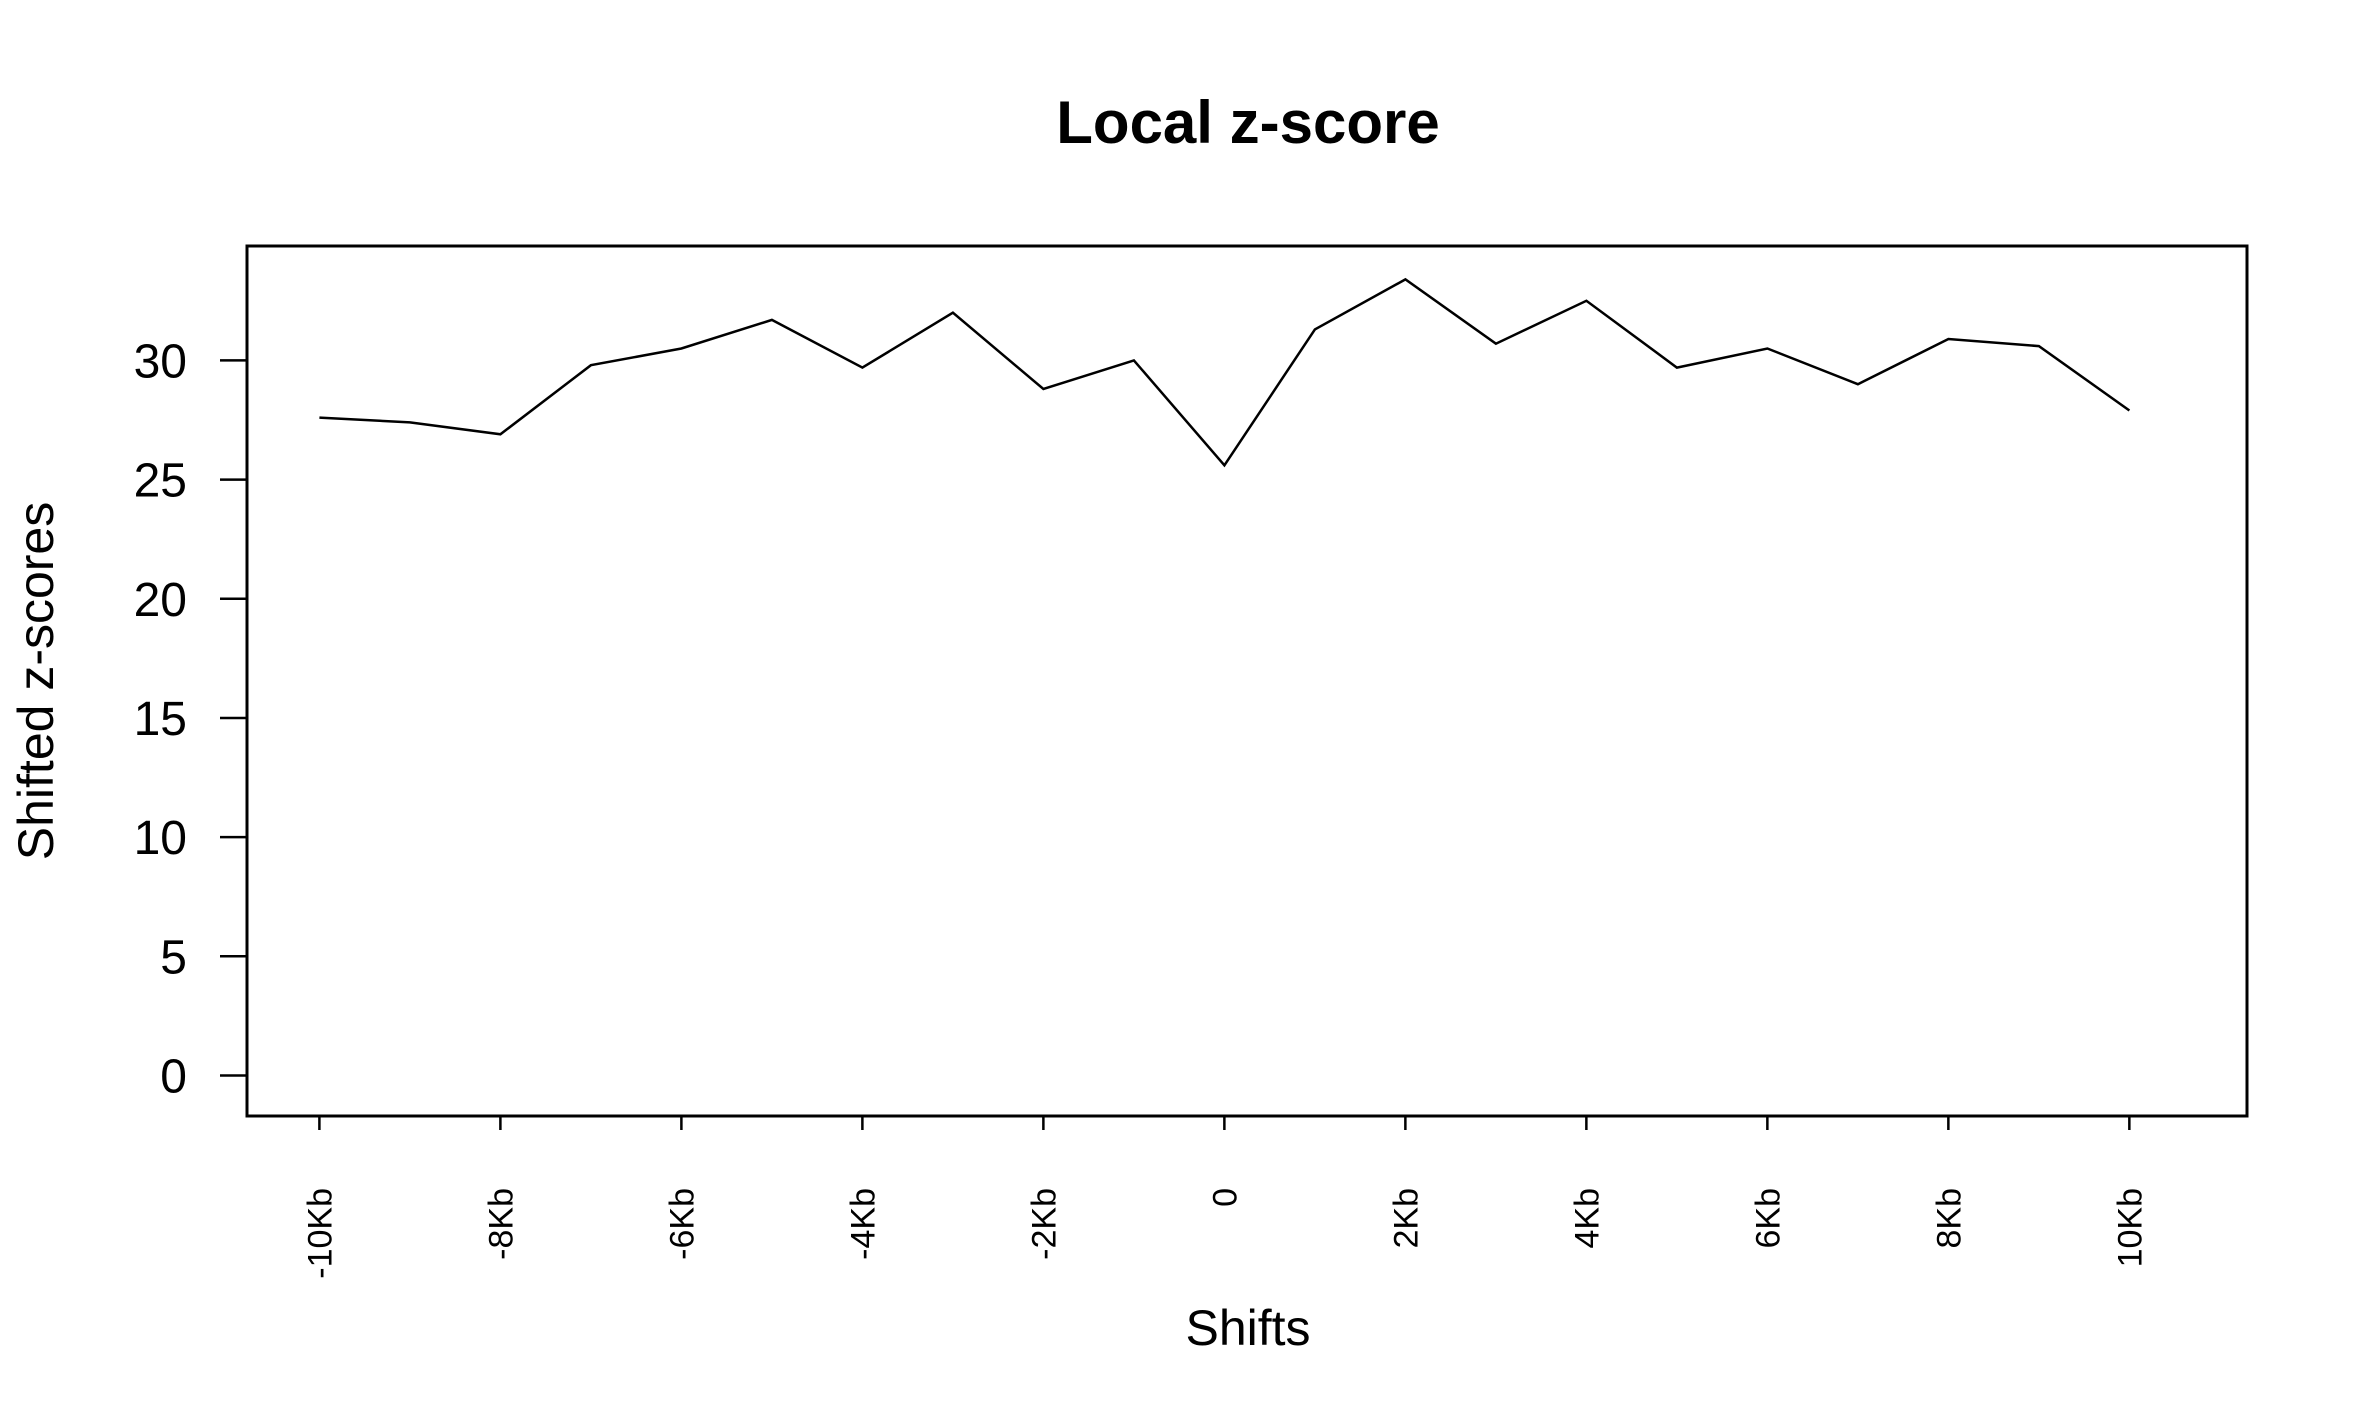  What do you see at coordinates (1247, 1328) in the screenshot?
I see `x-axis-label: Shifts` at bounding box center [1247, 1328].